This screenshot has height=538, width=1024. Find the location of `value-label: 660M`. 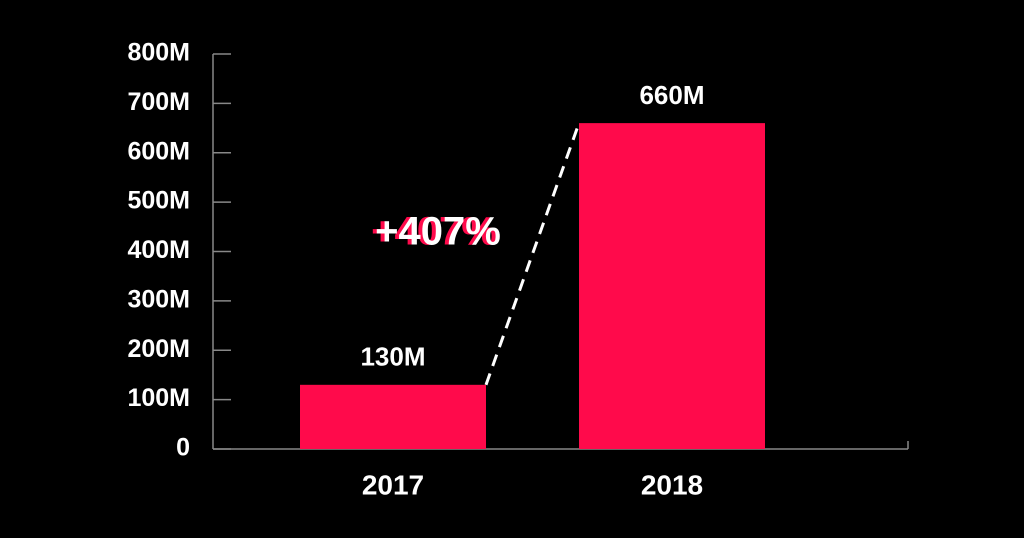

value-label: 660M is located at coordinates (671, 95).